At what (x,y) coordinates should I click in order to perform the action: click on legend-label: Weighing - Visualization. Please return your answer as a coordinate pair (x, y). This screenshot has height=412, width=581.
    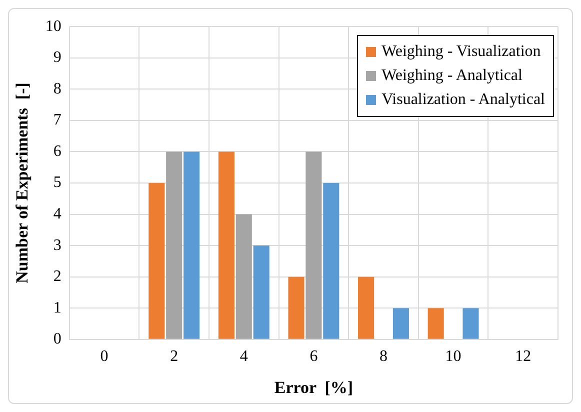
    Looking at the image, I should click on (461, 52).